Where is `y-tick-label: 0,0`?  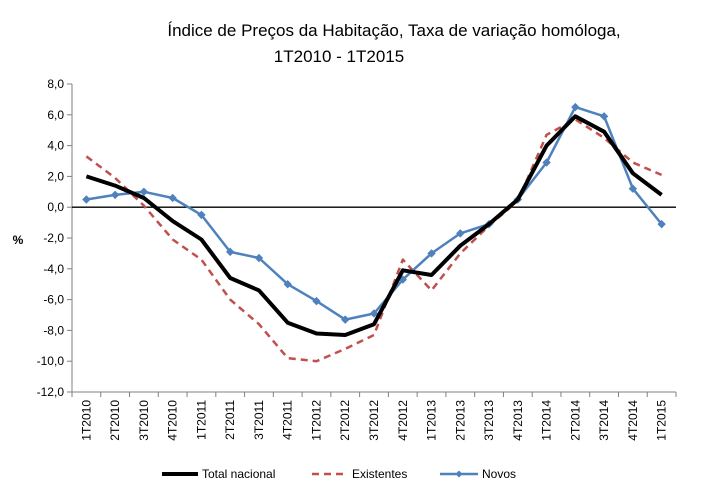 y-tick-label: 0,0 is located at coordinates (55, 207).